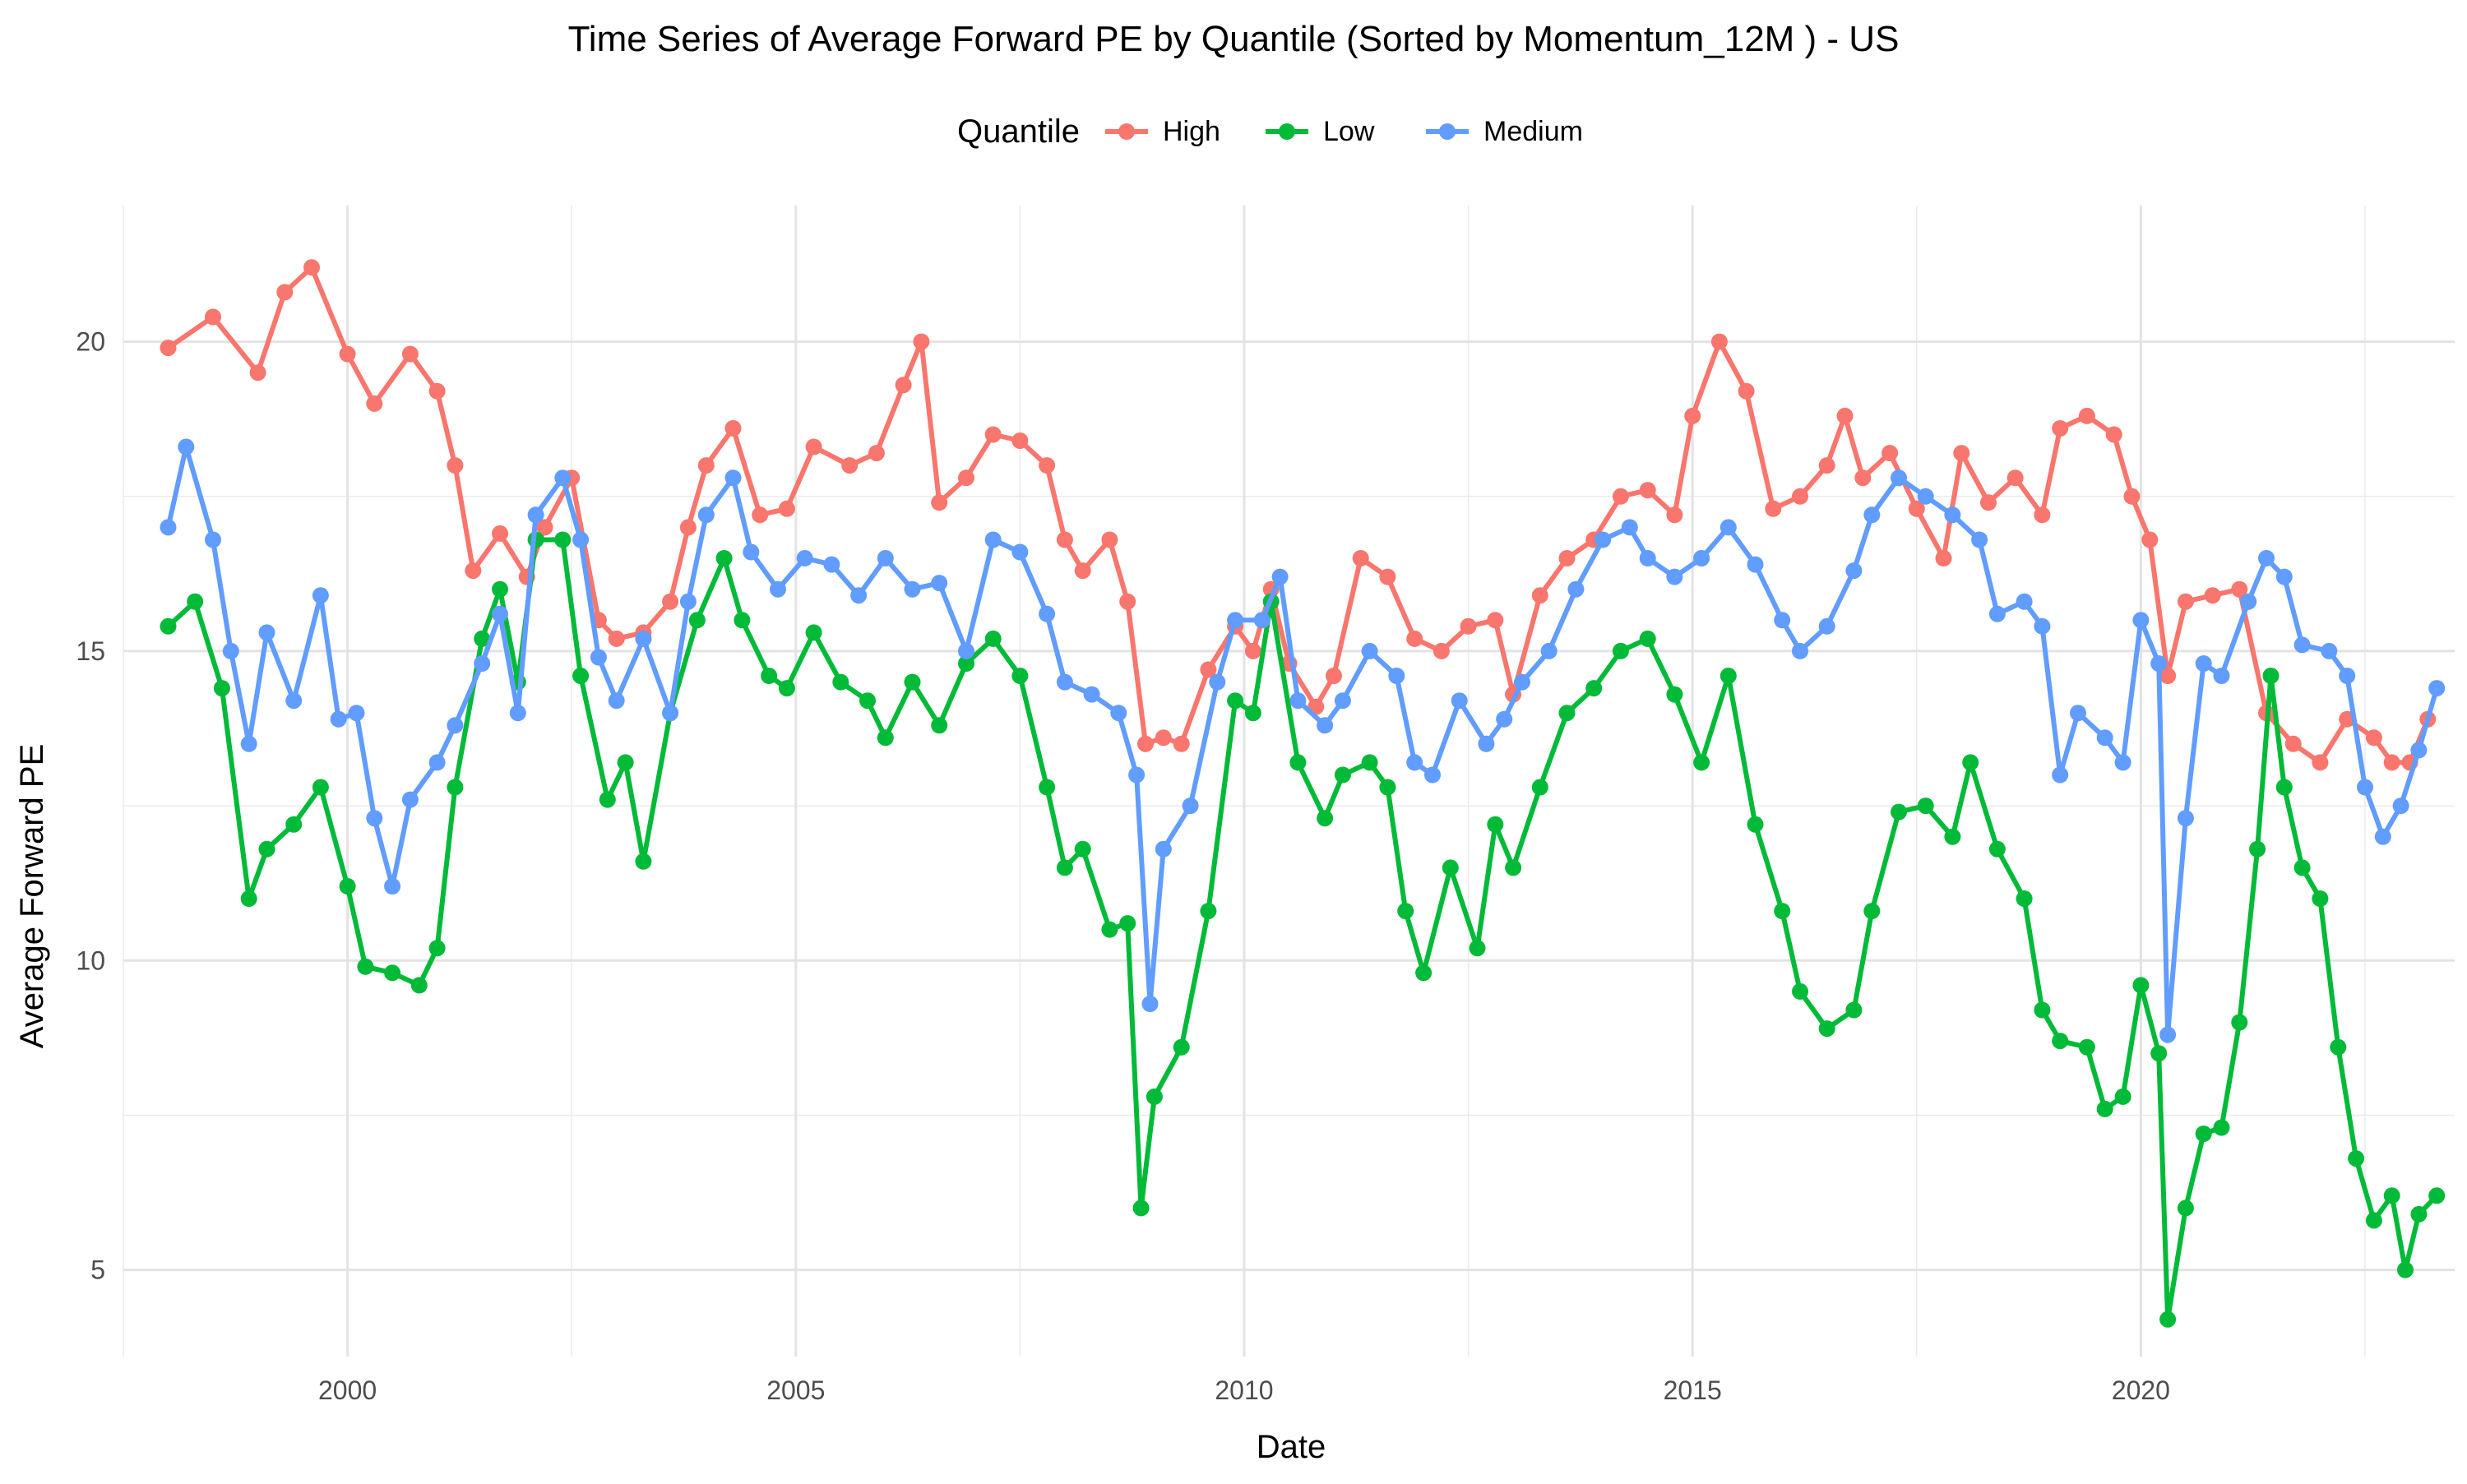 The image size is (2467, 1484). What do you see at coordinates (32, 897) in the screenshot?
I see `y-axis-label: Average Forward PE` at bounding box center [32, 897].